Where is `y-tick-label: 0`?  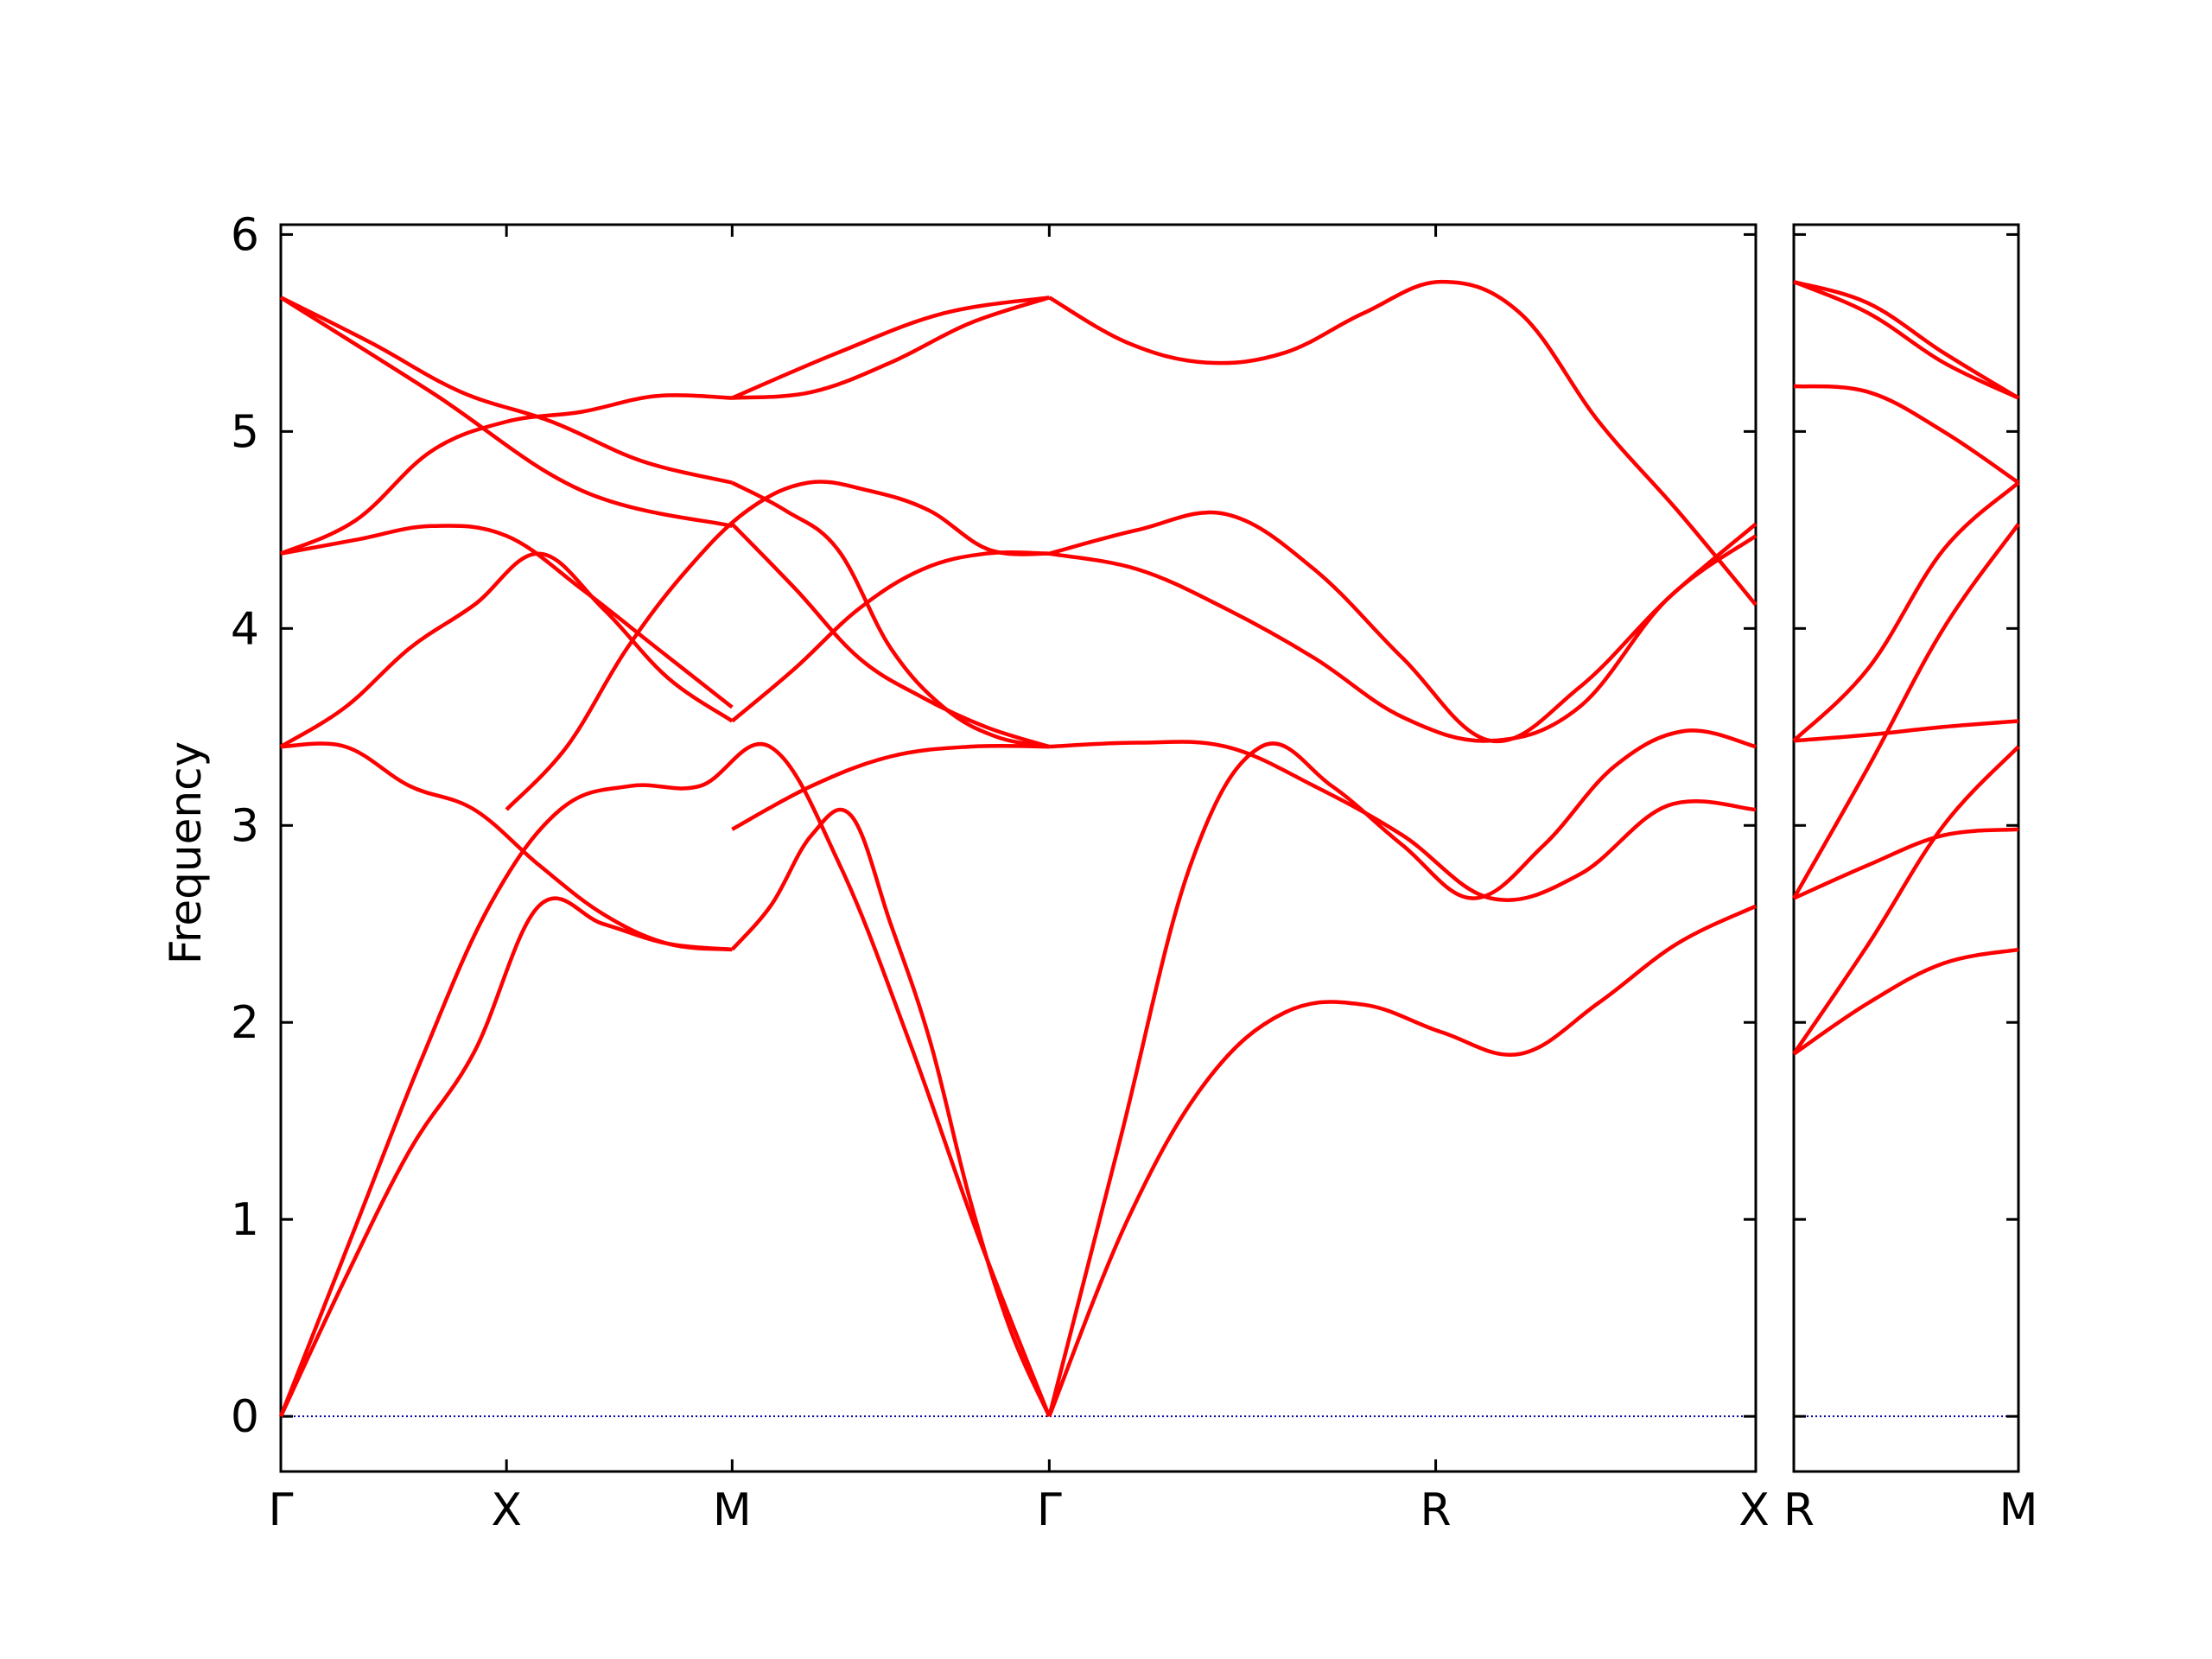
y-tick-label: 0 is located at coordinates (245, 1417).